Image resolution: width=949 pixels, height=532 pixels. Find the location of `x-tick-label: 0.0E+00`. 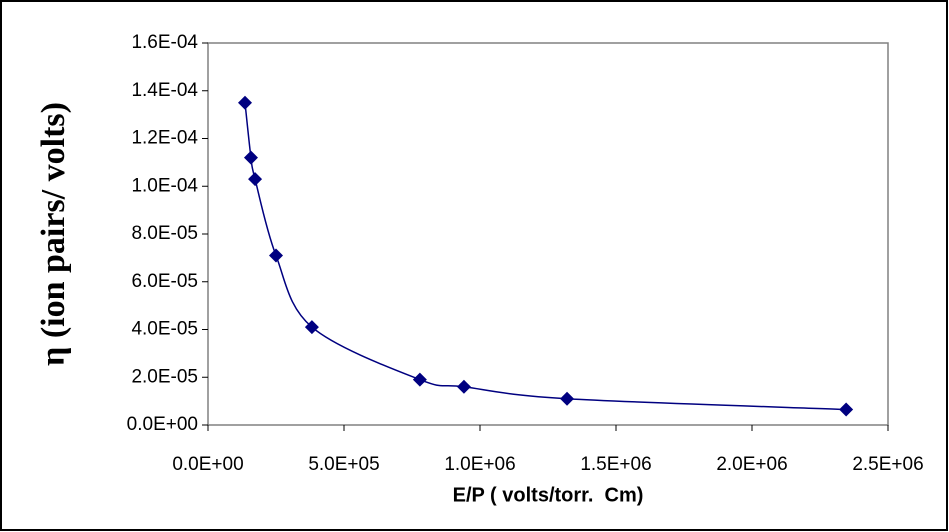

x-tick-label: 0.0E+00 is located at coordinates (207, 464).